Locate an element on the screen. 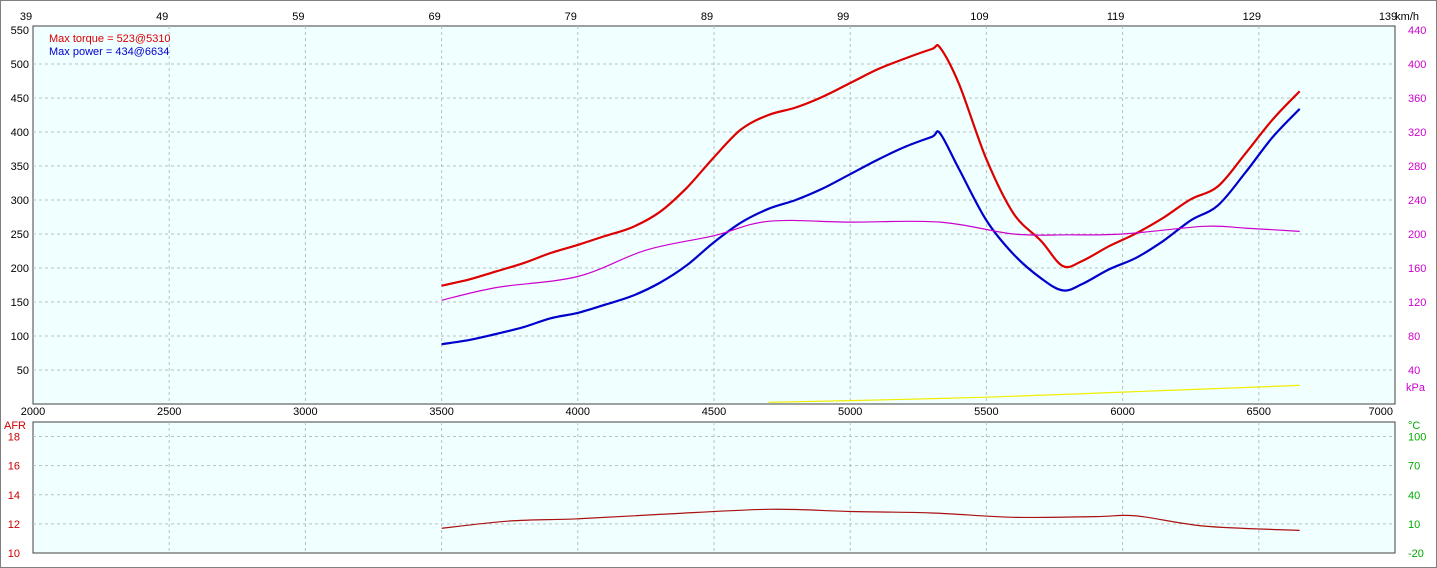 This screenshot has width=1437, height=568. y-tick-temperature: -20 is located at coordinates (1416, 554).